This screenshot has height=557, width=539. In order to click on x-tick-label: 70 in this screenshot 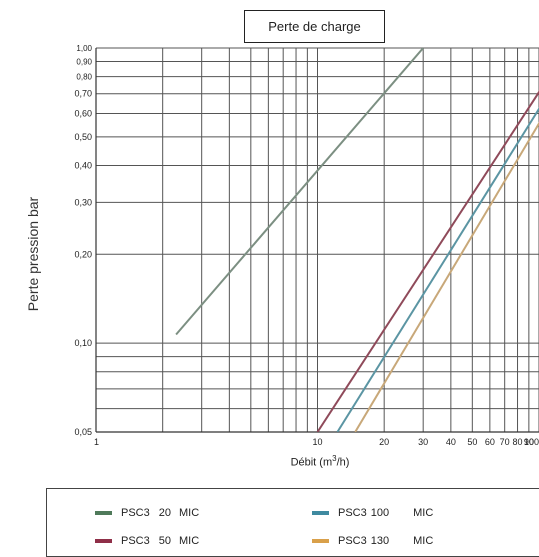, I will do `click(505, 442)`.